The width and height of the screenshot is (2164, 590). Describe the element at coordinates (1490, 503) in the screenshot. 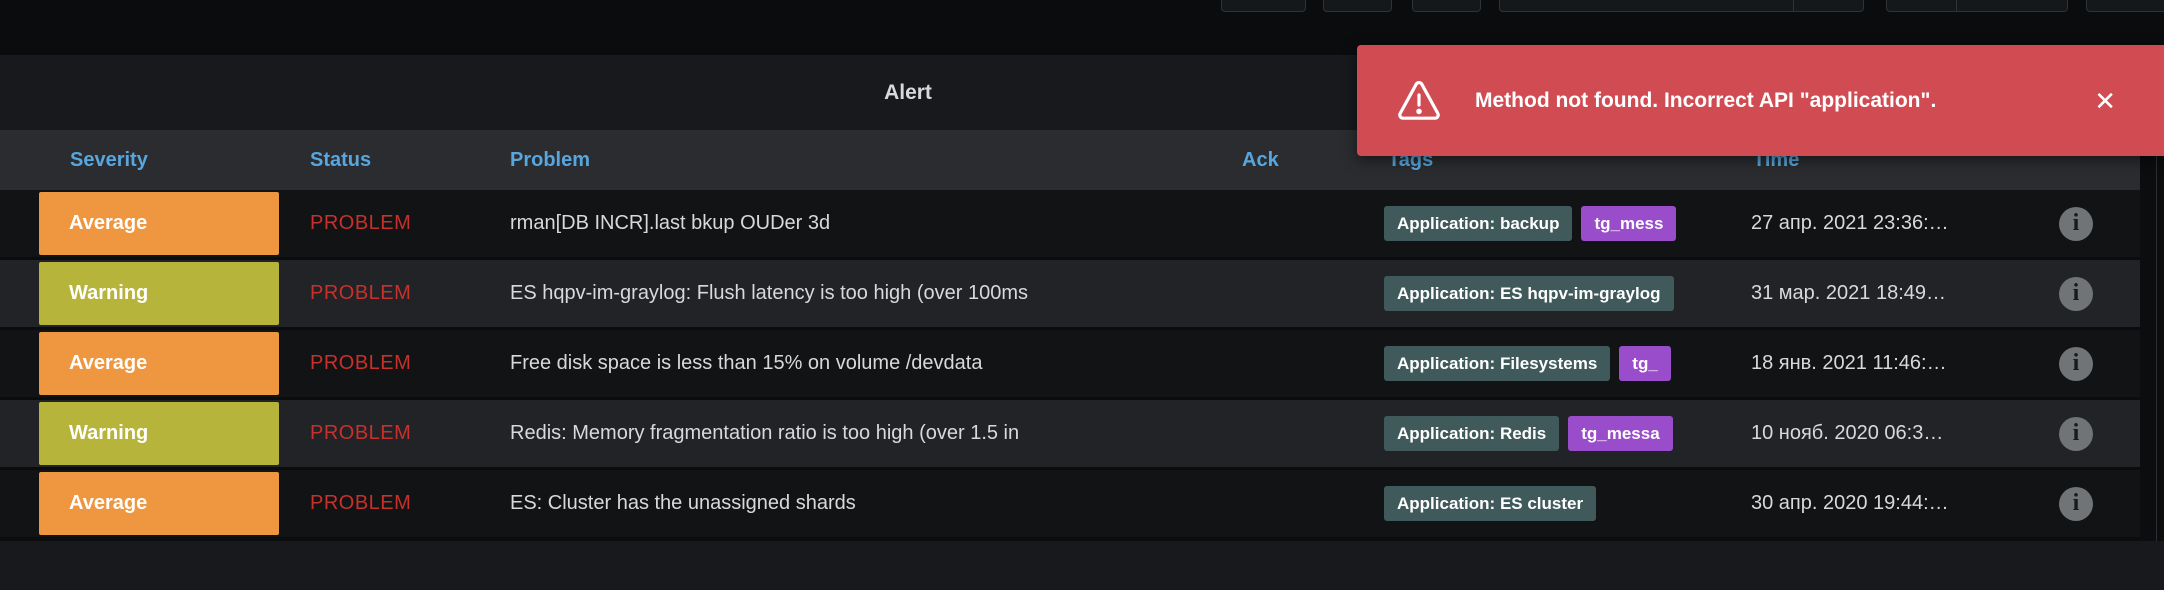

I see `tag-badge: Application: ES cluster` at that location.